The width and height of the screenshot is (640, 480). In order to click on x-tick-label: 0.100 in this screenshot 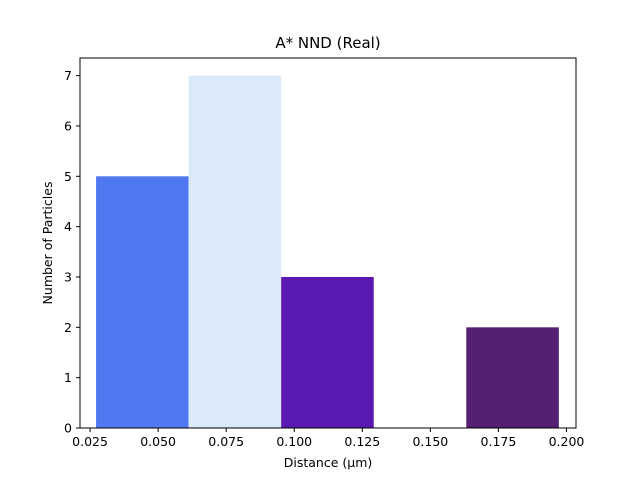, I will do `click(294, 441)`.